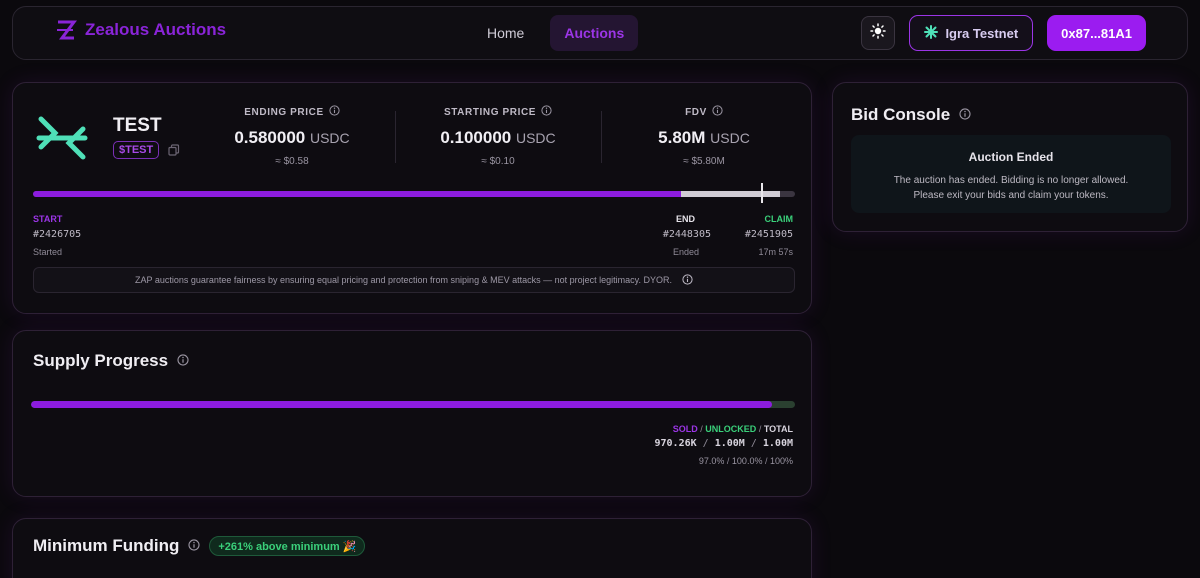  What do you see at coordinates (686, 234) in the screenshot?
I see `timeline-end-block: #2448305` at bounding box center [686, 234].